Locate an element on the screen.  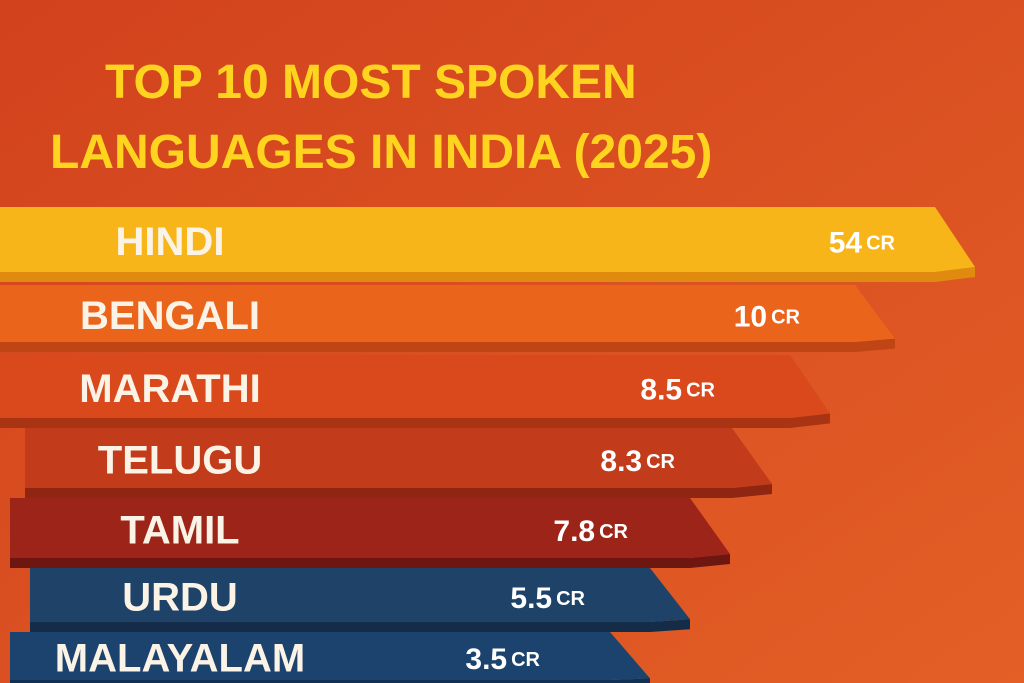
value-number: 5.5 is located at coordinates (531, 598).